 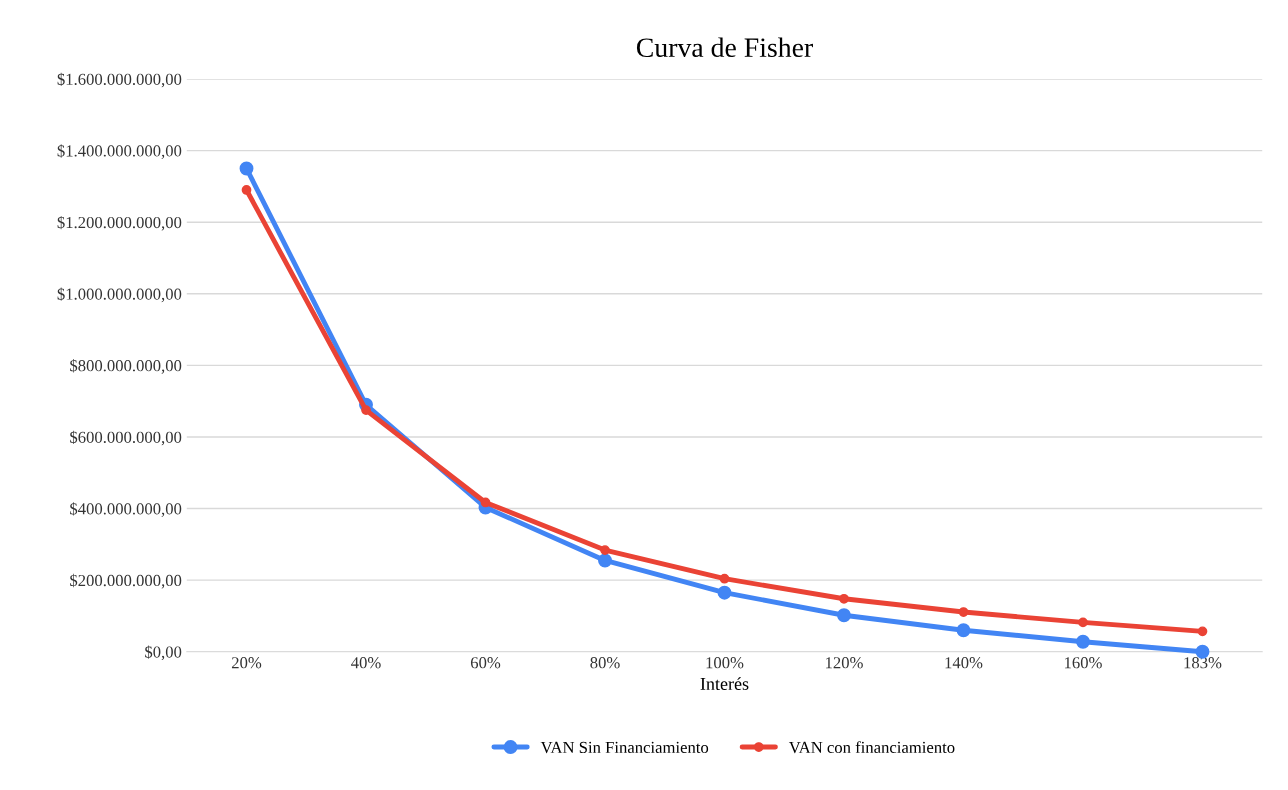 I want to click on y-tick-label: $400.000.000,00, so click(x=126, y=509).